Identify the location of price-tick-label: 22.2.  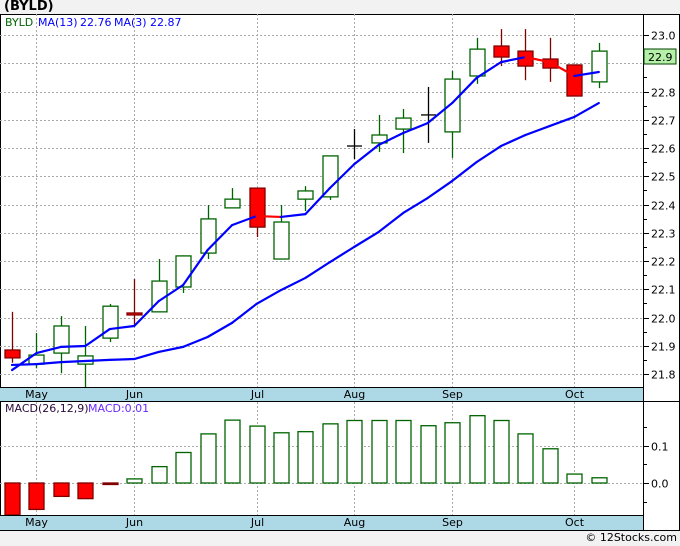
(663, 262).